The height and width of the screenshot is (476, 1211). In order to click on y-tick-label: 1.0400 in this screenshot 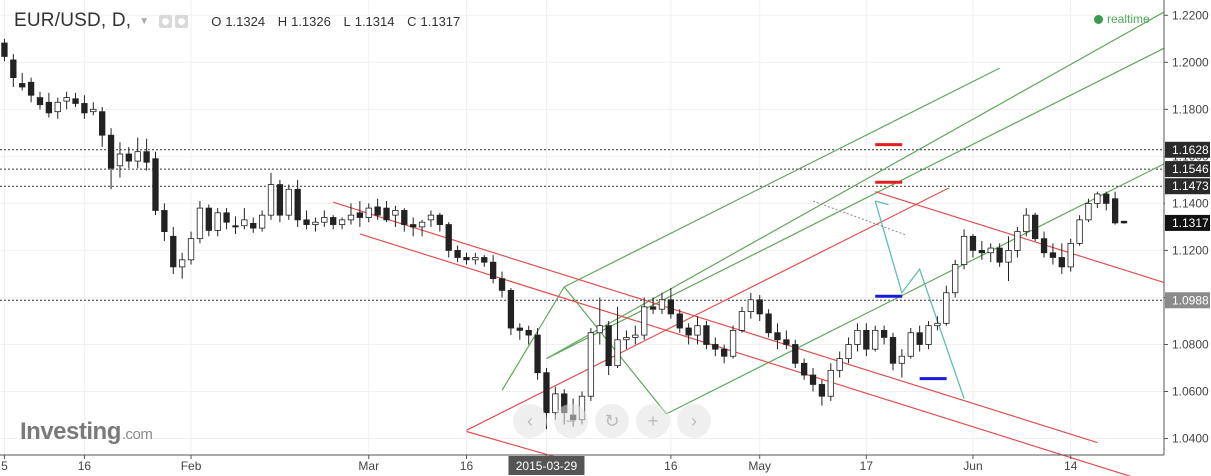, I will do `click(1190, 439)`.